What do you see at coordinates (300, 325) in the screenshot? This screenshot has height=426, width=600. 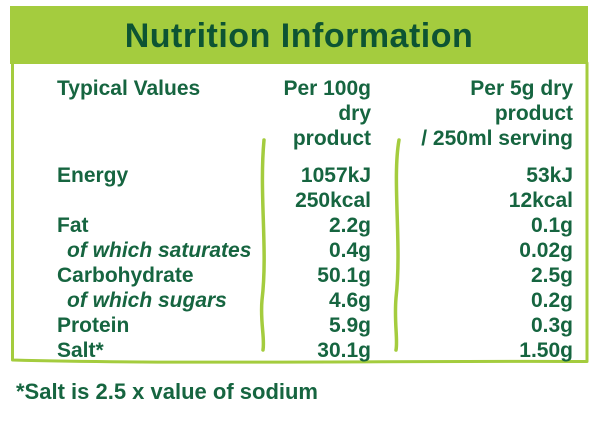 I see `table-row-protein: Protein 5.9g 0.3g` at bounding box center [300, 325].